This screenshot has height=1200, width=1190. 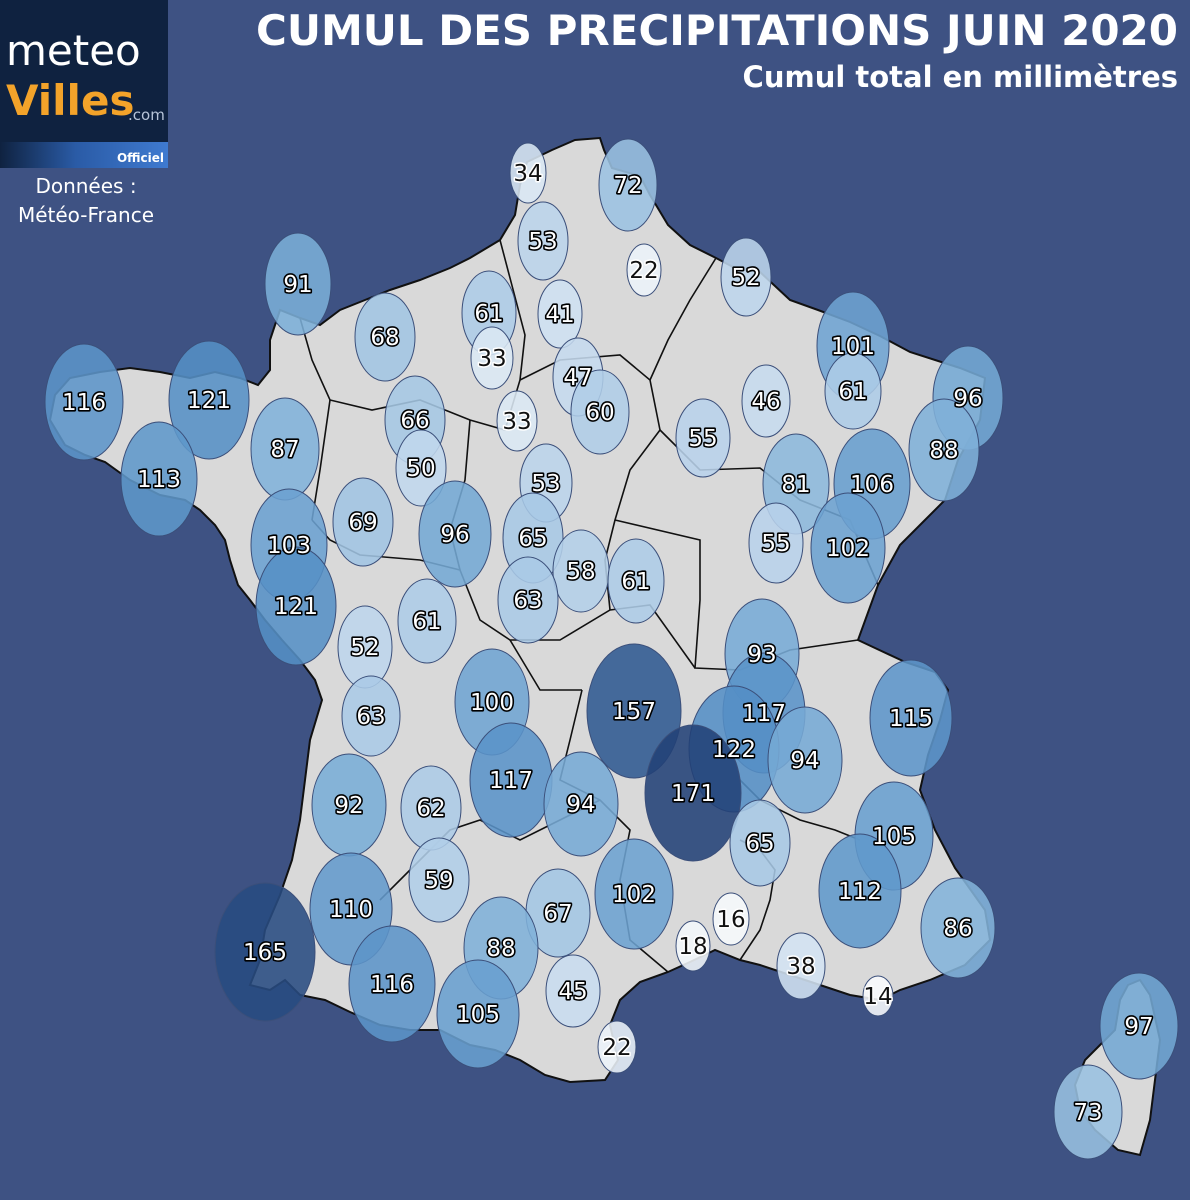 What do you see at coordinates (362, 523) in the screenshot?
I see `station-value: 69` at bounding box center [362, 523].